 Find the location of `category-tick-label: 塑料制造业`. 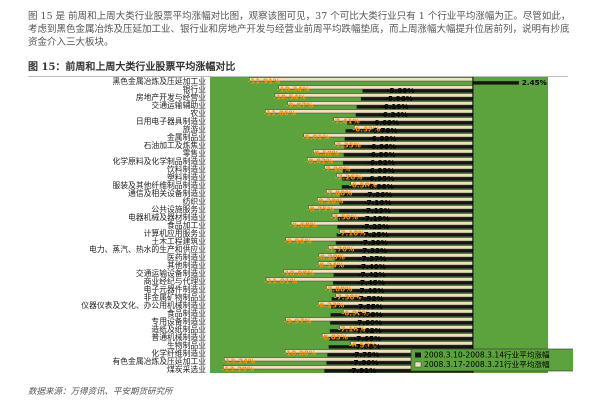

category-tick-label: 塑料制造业 is located at coordinates (186, 177).